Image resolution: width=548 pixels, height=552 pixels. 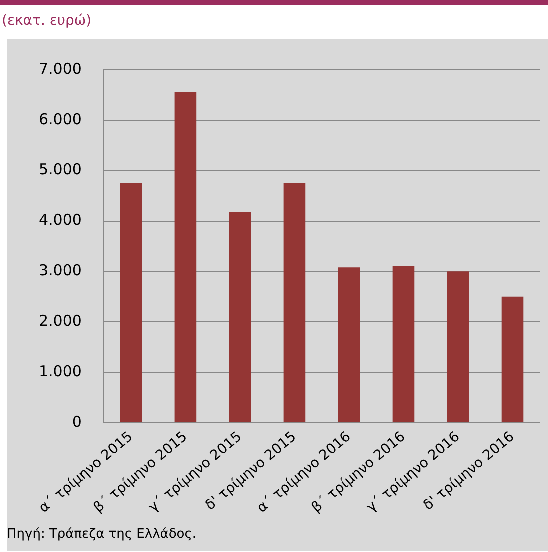 I want to click on y-tick-label: 5.000, so click(x=60, y=169).